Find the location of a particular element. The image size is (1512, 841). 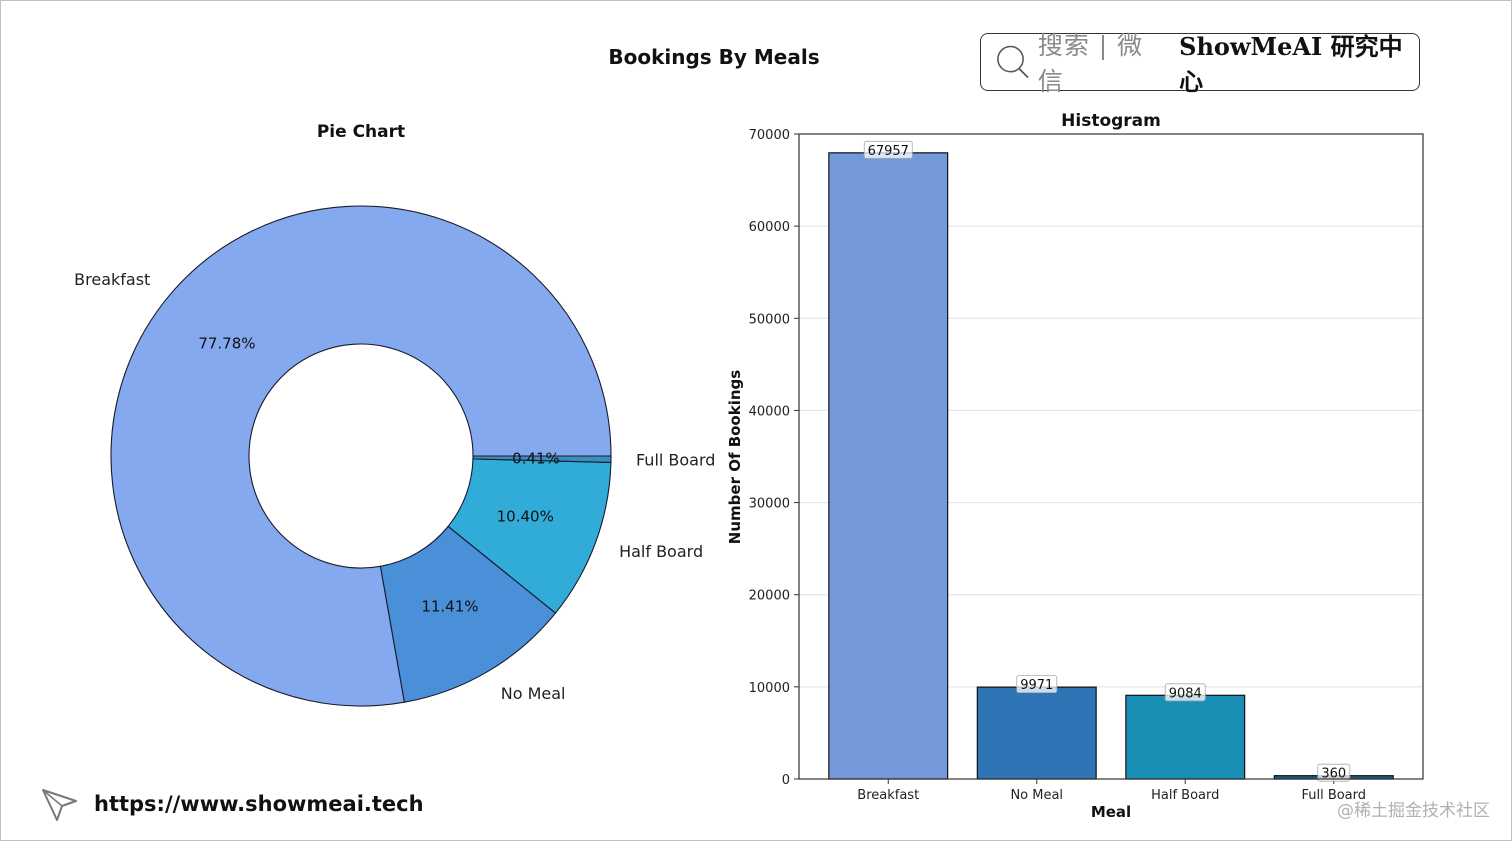

y-tick-label: 70000 is located at coordinates (769, 135).